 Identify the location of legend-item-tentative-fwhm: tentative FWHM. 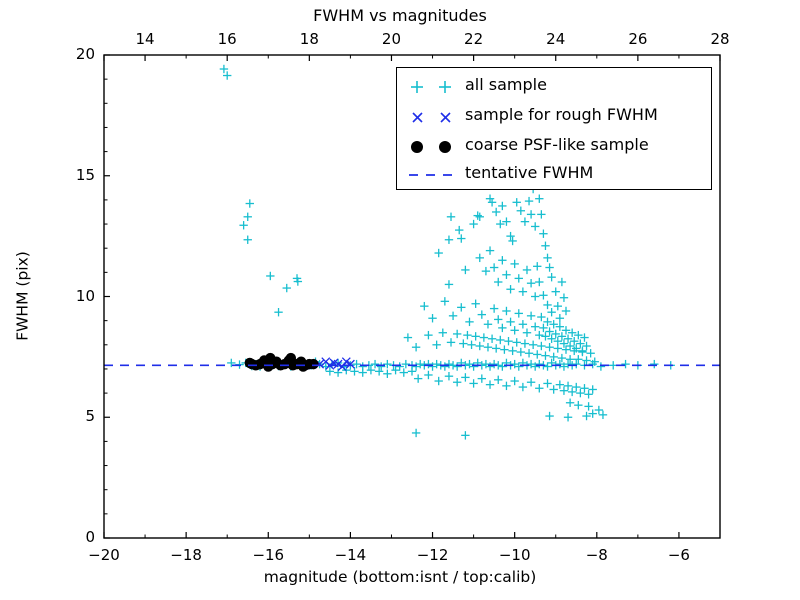
(554, 175).